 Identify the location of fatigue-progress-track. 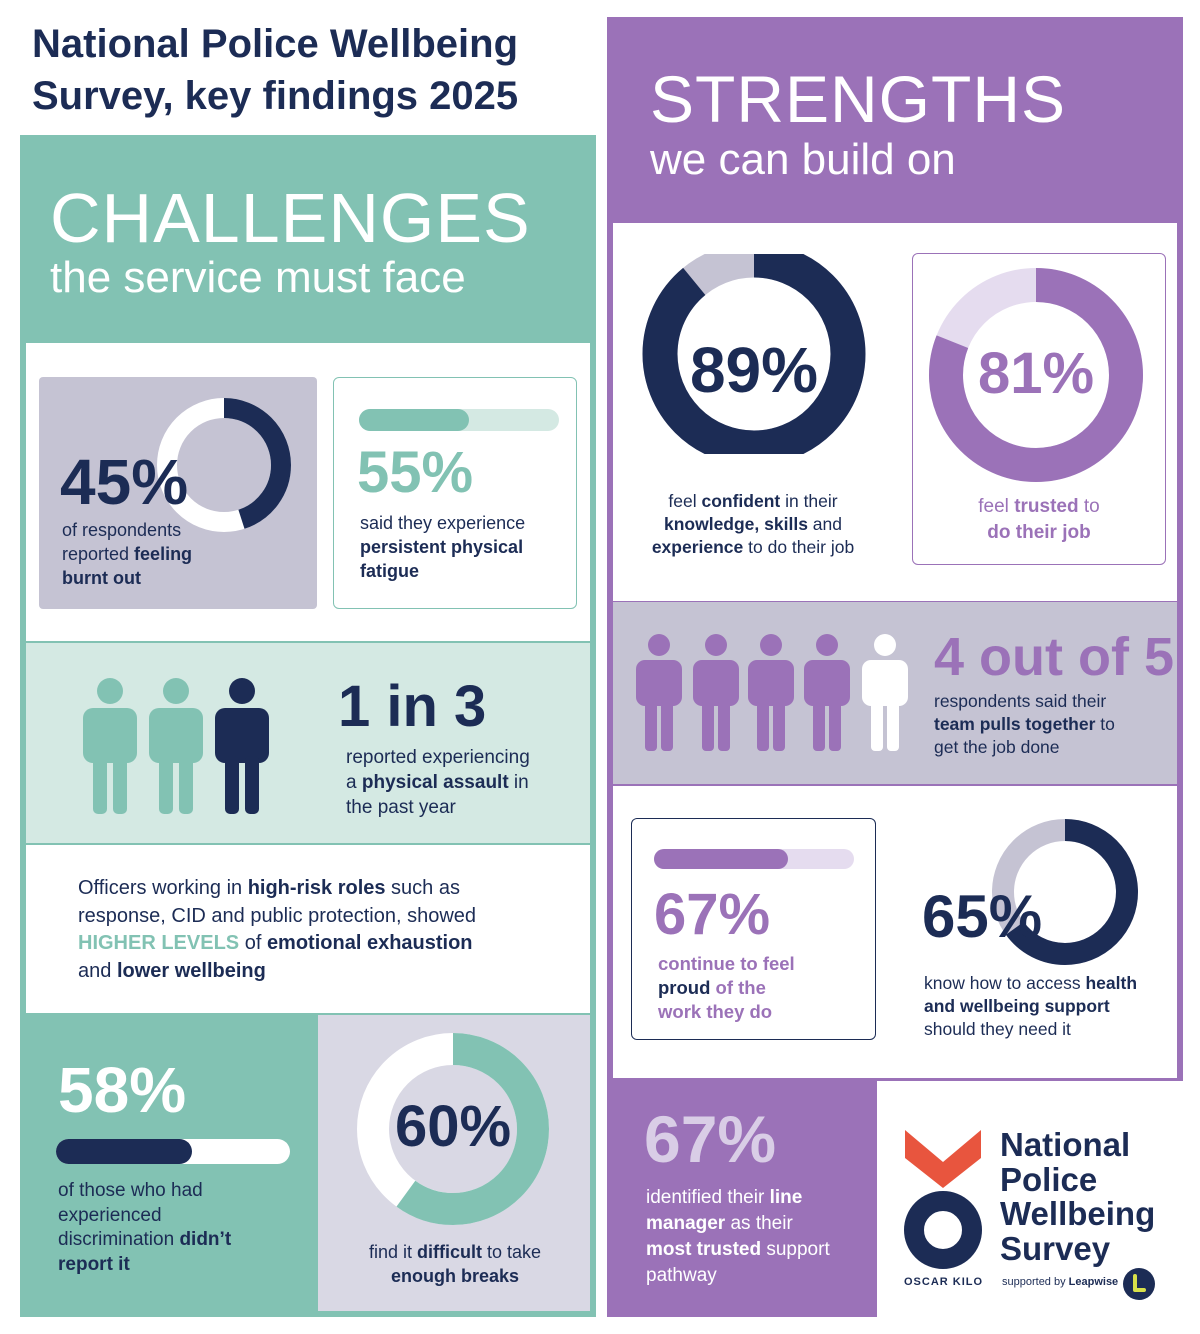
(459, 420).